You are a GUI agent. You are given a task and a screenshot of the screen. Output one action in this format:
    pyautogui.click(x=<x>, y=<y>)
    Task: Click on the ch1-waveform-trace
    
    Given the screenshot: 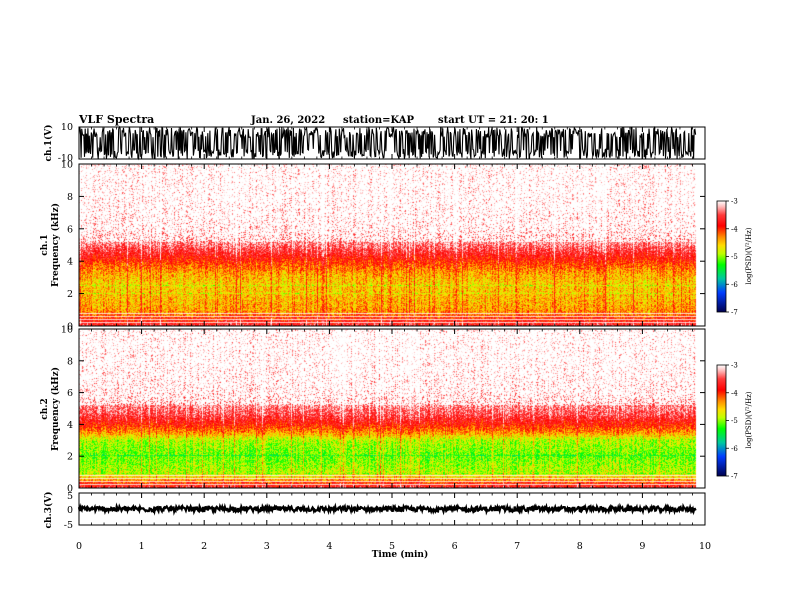 What is the action you would take?
    pyautogui.click(x=387, y=143)
    